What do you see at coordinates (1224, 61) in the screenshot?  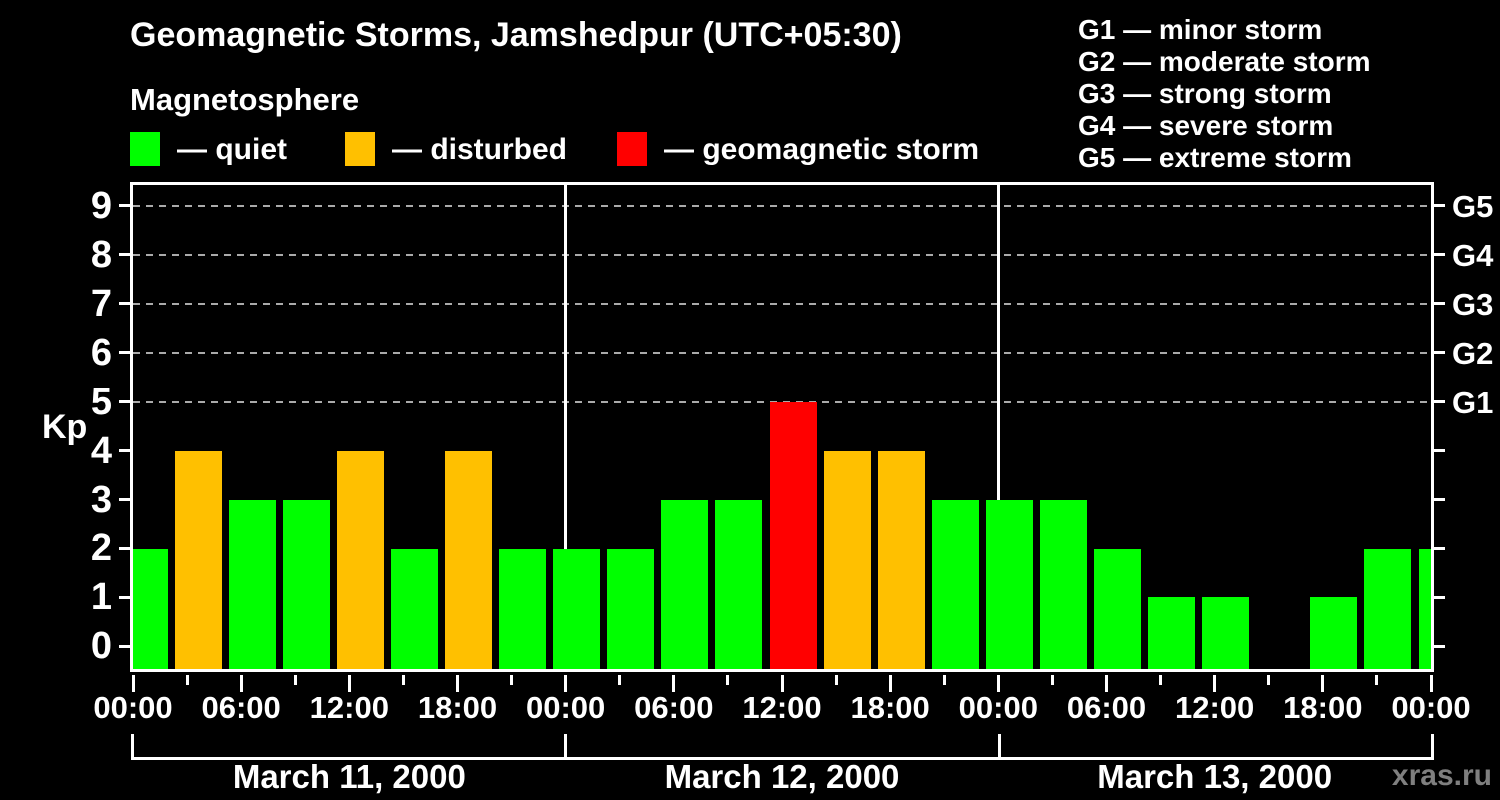 I see `g-scale-legend-line: G2 — moderate storm` at bounding box center [1224, 61].